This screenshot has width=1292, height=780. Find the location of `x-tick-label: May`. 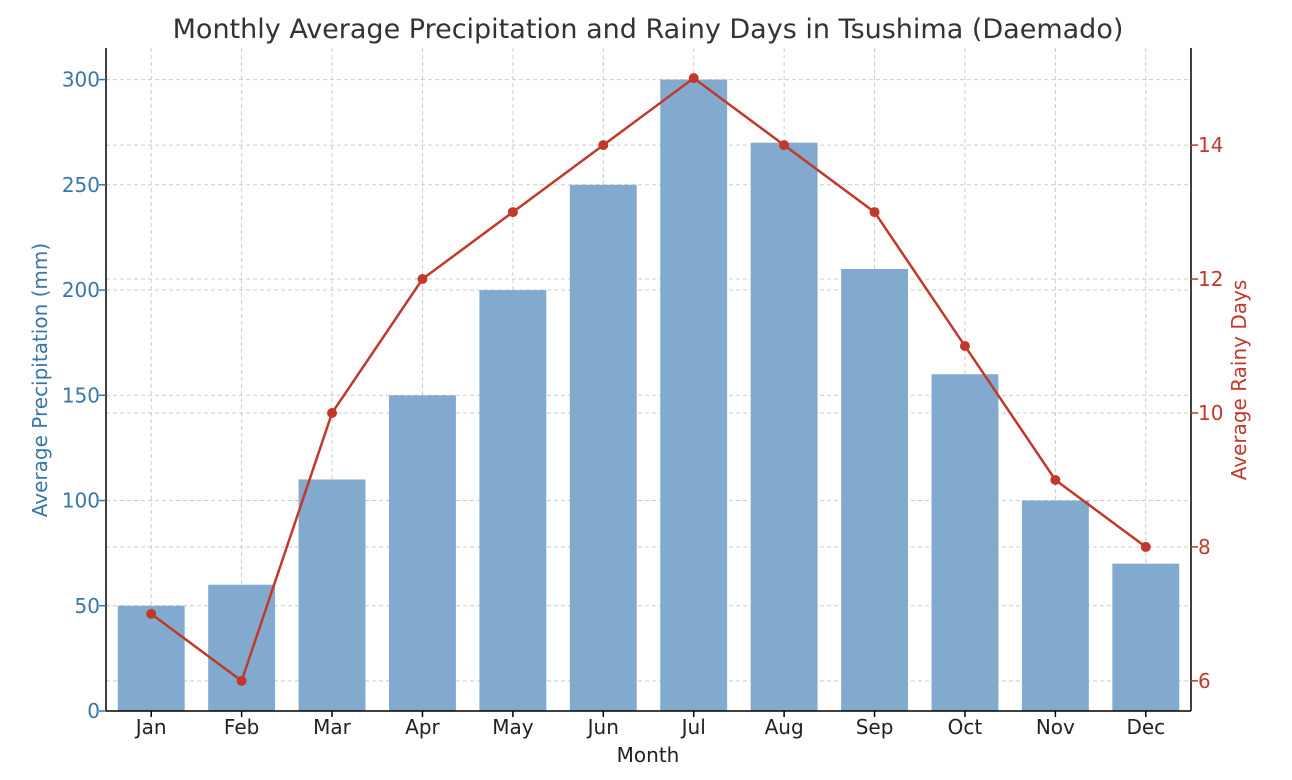

x-tick-label: May is located at coordinates (513, 727).